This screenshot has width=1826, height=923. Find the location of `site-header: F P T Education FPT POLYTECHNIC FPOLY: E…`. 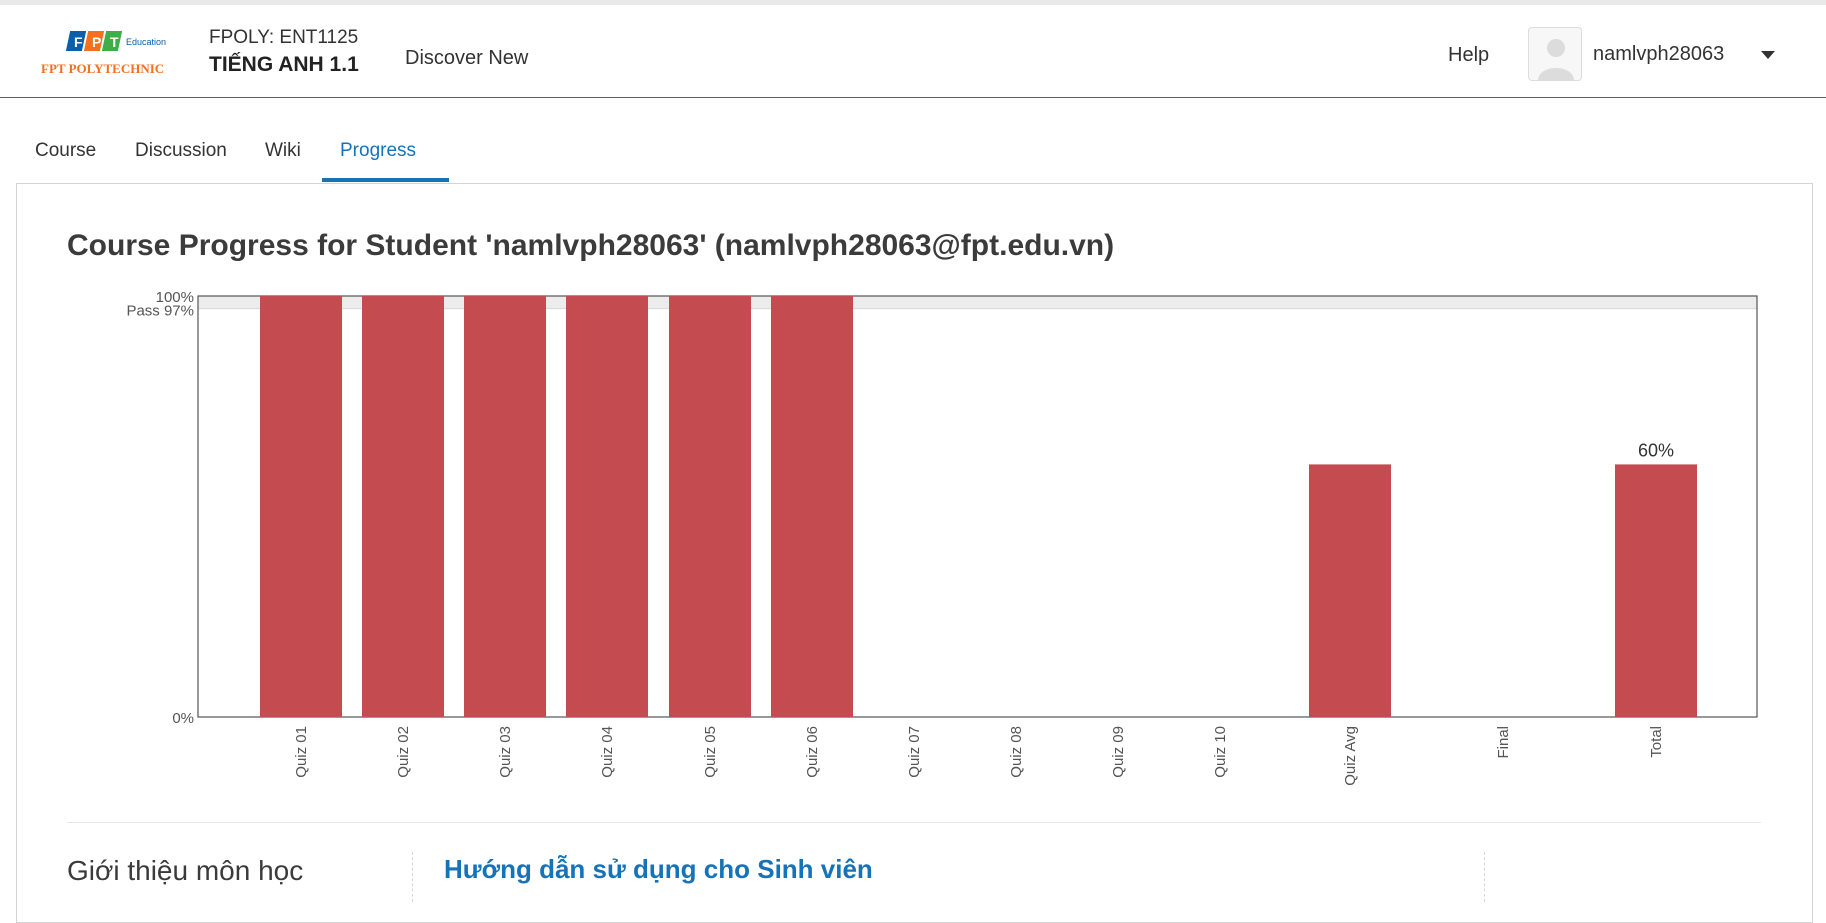

site-header: F P T Education FPT POLYTECHNIC FPOLY: E… is located at coordinates (913, 51).